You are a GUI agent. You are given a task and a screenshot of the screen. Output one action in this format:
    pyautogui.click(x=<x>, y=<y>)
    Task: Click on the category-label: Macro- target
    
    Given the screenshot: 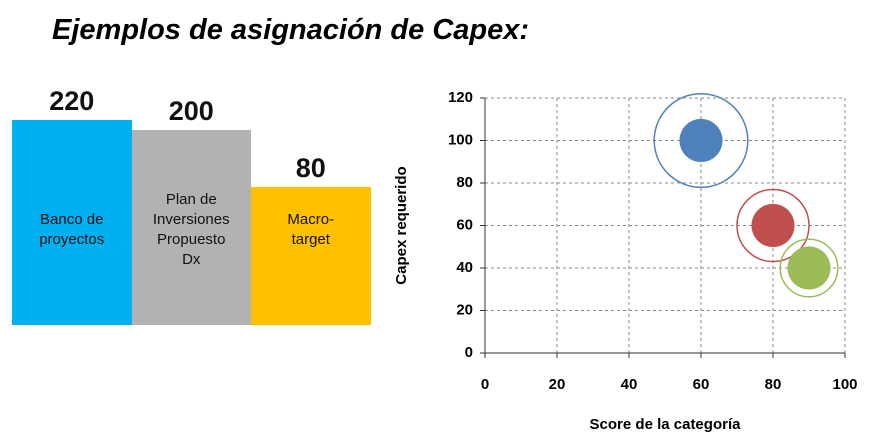 What is the action you would take?
    pyautogui.click(x=311, y=229)
    